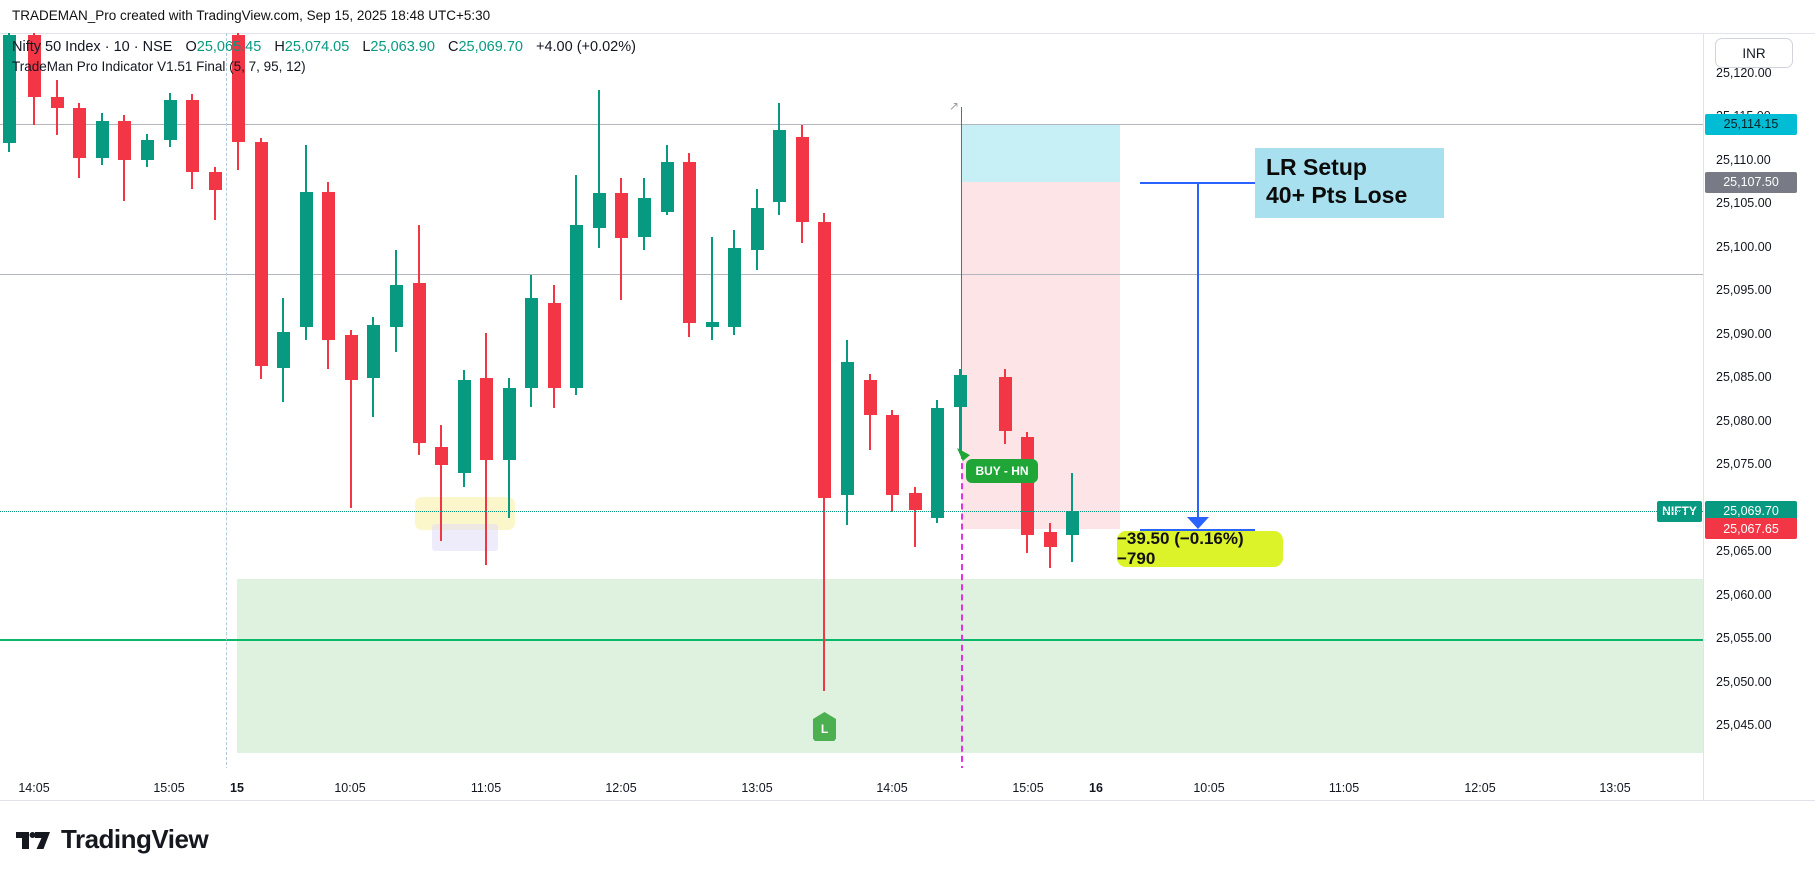  I want to click on currency-button: INR, so click(1754, 53).